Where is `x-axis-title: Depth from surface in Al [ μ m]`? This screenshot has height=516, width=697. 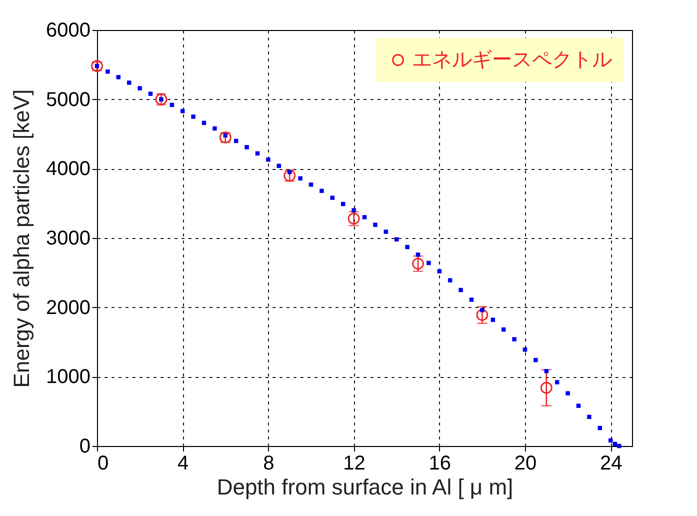 x-axis-title: Depth from surface in Al [ μ m] is located at coordinates (365, 487).